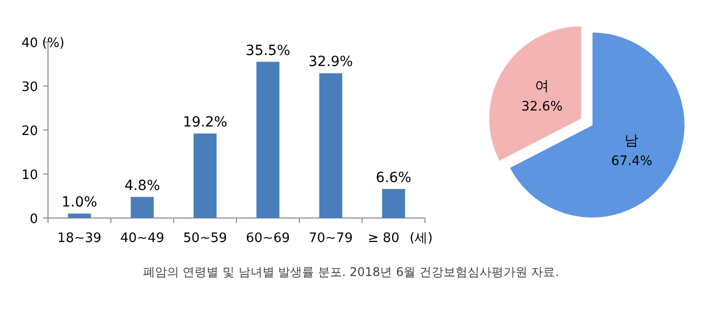 This screenshot has width=702, height=311. I want to click on x-tick-label: 60~69, so click(268, 238).